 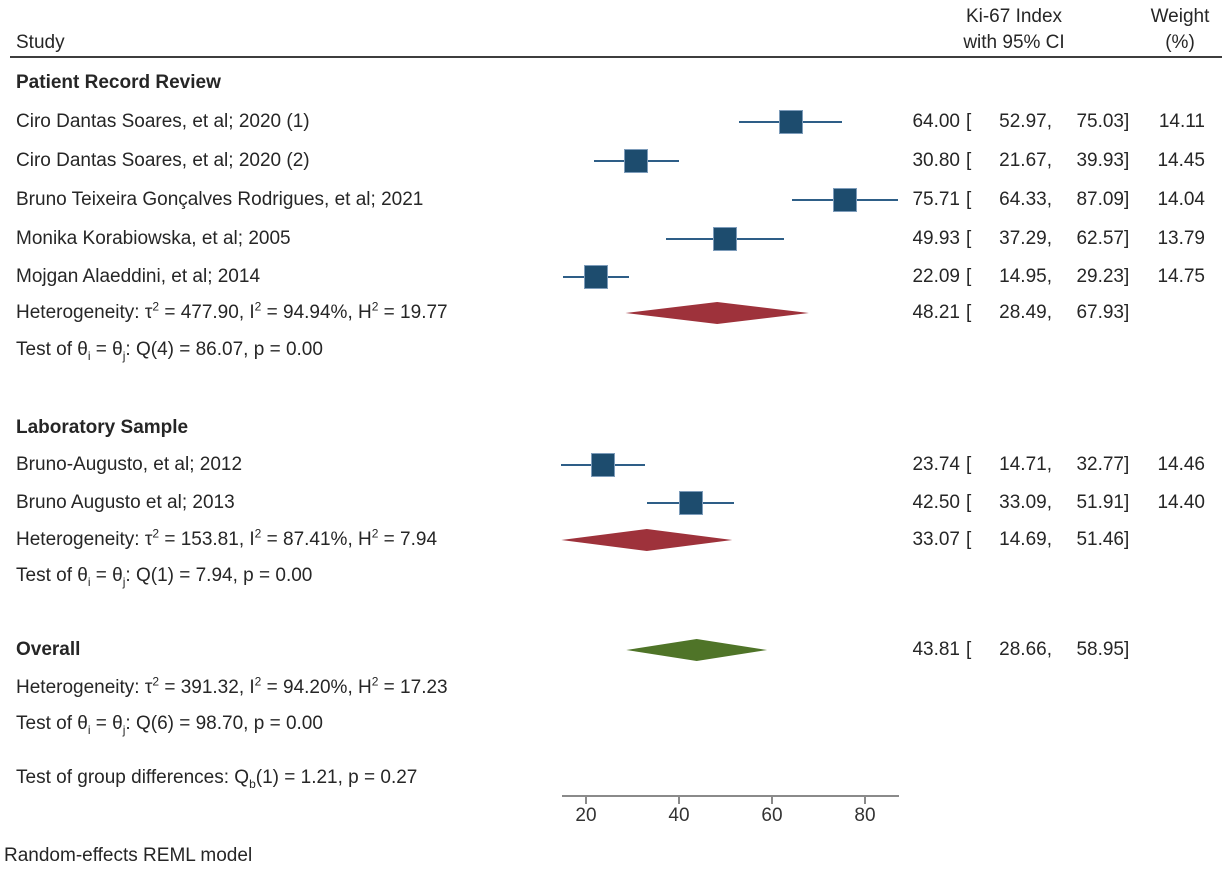 I want to click on column-header-effect-line2: with 95% CI, so click(x=1014, y=42).